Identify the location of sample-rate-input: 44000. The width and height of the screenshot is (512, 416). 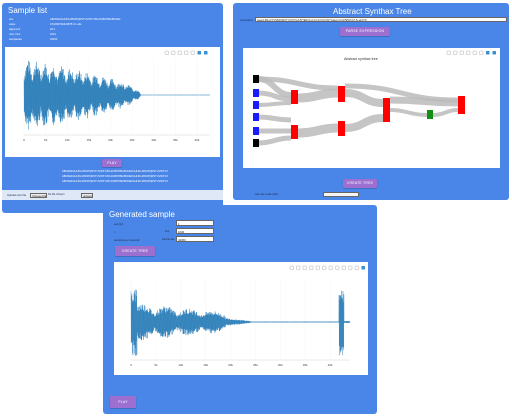
(195, 239).